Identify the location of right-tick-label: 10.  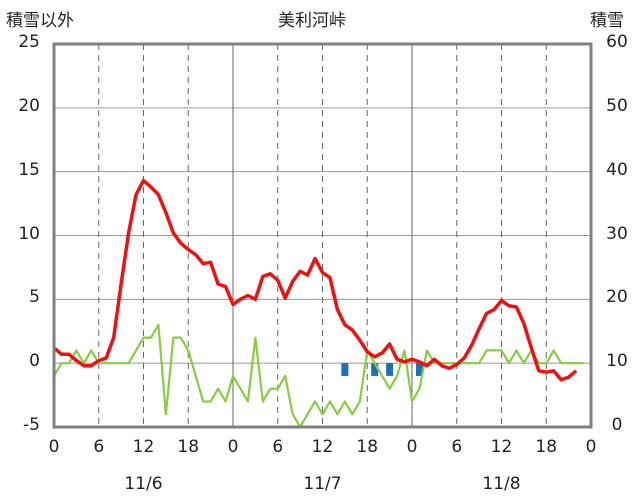
(617, 361).